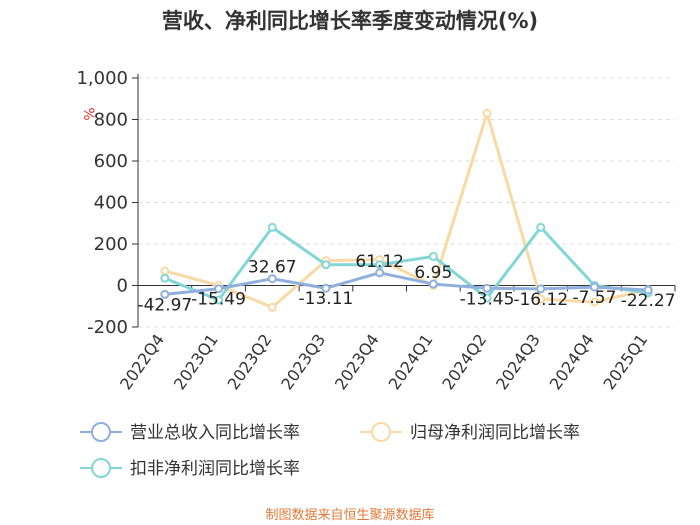 The height and width of the screenshot is (525, 700). What do you see at coordinates (411, 361) in the screenshot?
I see `x-tick-label: 2024Q1` at bounding box center [411, 361].